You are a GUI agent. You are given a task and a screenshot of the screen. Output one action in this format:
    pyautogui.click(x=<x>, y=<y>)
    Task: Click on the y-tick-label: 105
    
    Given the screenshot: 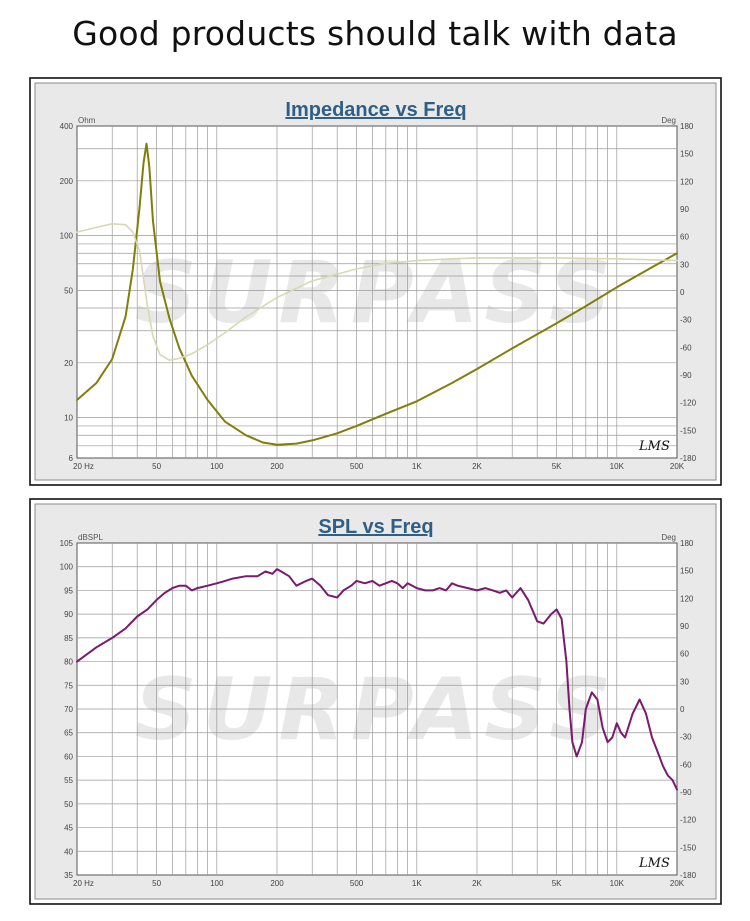 What is the action you would take?
    pyautogui.click(x=67, y=543)
    